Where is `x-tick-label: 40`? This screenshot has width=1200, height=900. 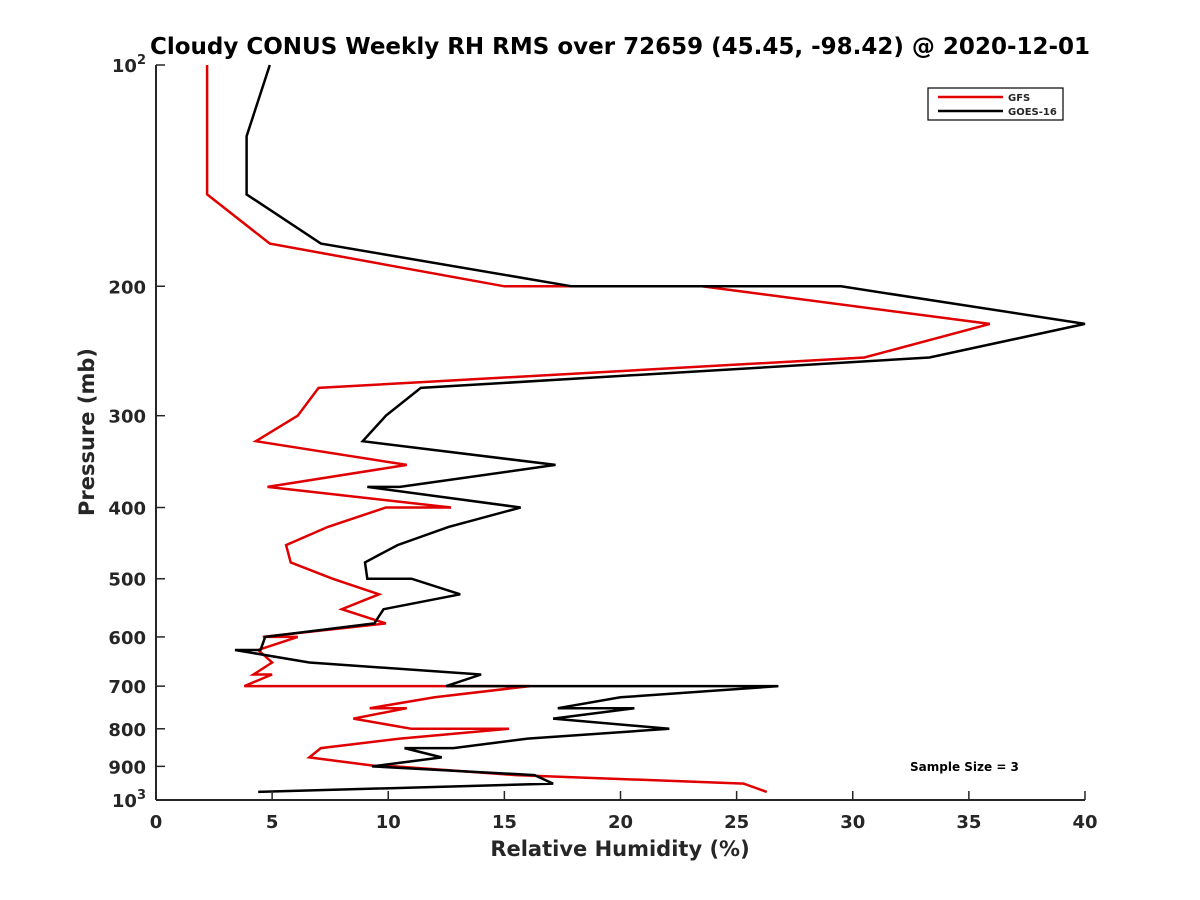
x-tick-label: 40 is located at coordinates (1084, 822).